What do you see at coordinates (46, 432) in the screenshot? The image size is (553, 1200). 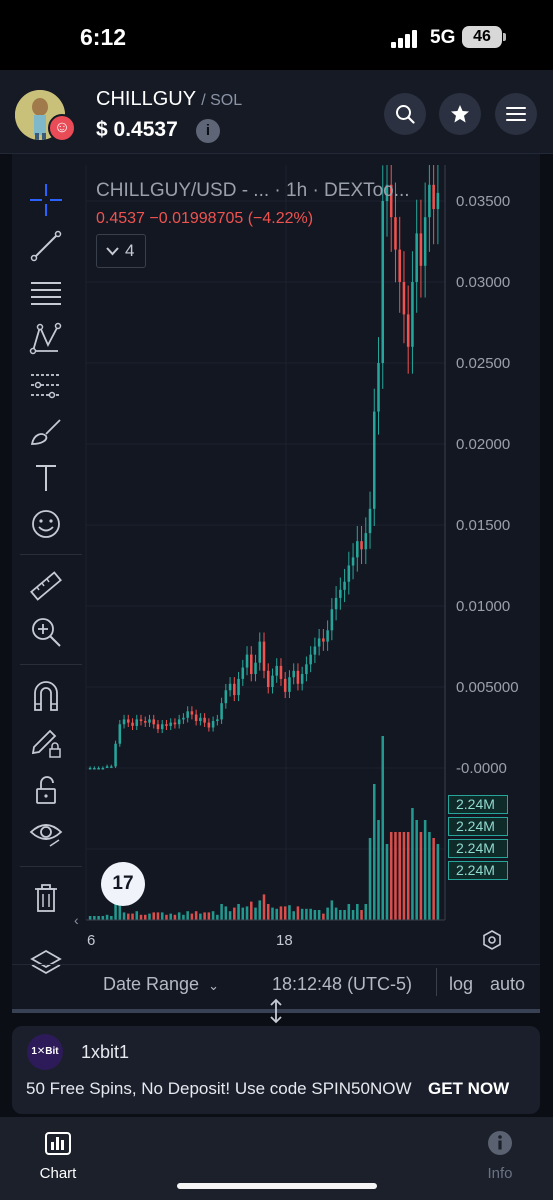 I see `brush-tool-button` at bounding box center [46, 432].